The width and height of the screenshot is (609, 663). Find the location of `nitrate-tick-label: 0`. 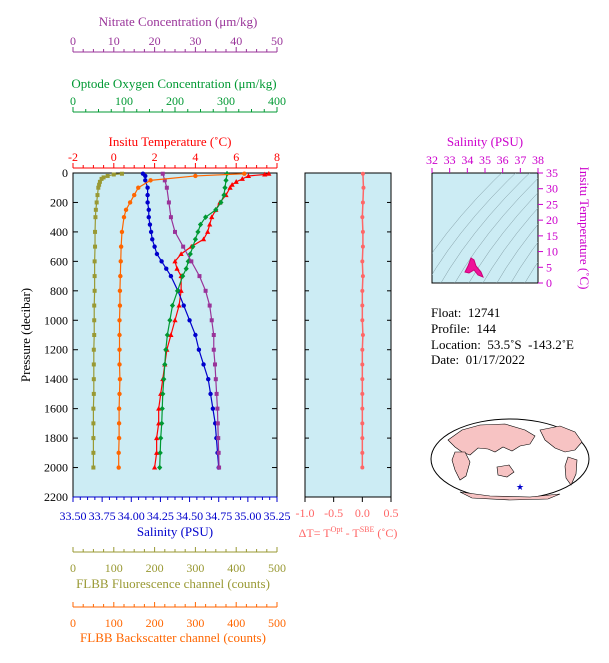

nitrate-tick-label: 0 is located at coordinates (73, 41).